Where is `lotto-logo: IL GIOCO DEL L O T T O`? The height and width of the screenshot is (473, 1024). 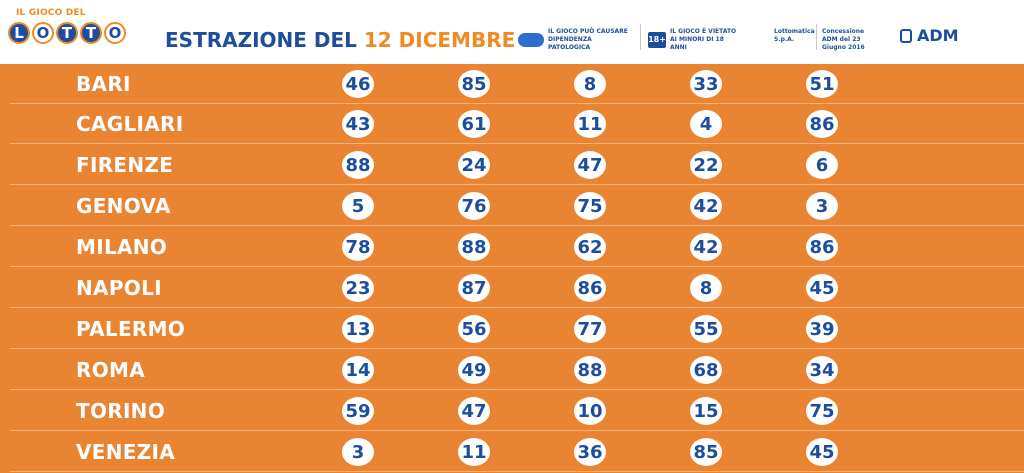
lotto-logo: IL GIOCO DEL L O T T O is located at coordinates (71, 32).